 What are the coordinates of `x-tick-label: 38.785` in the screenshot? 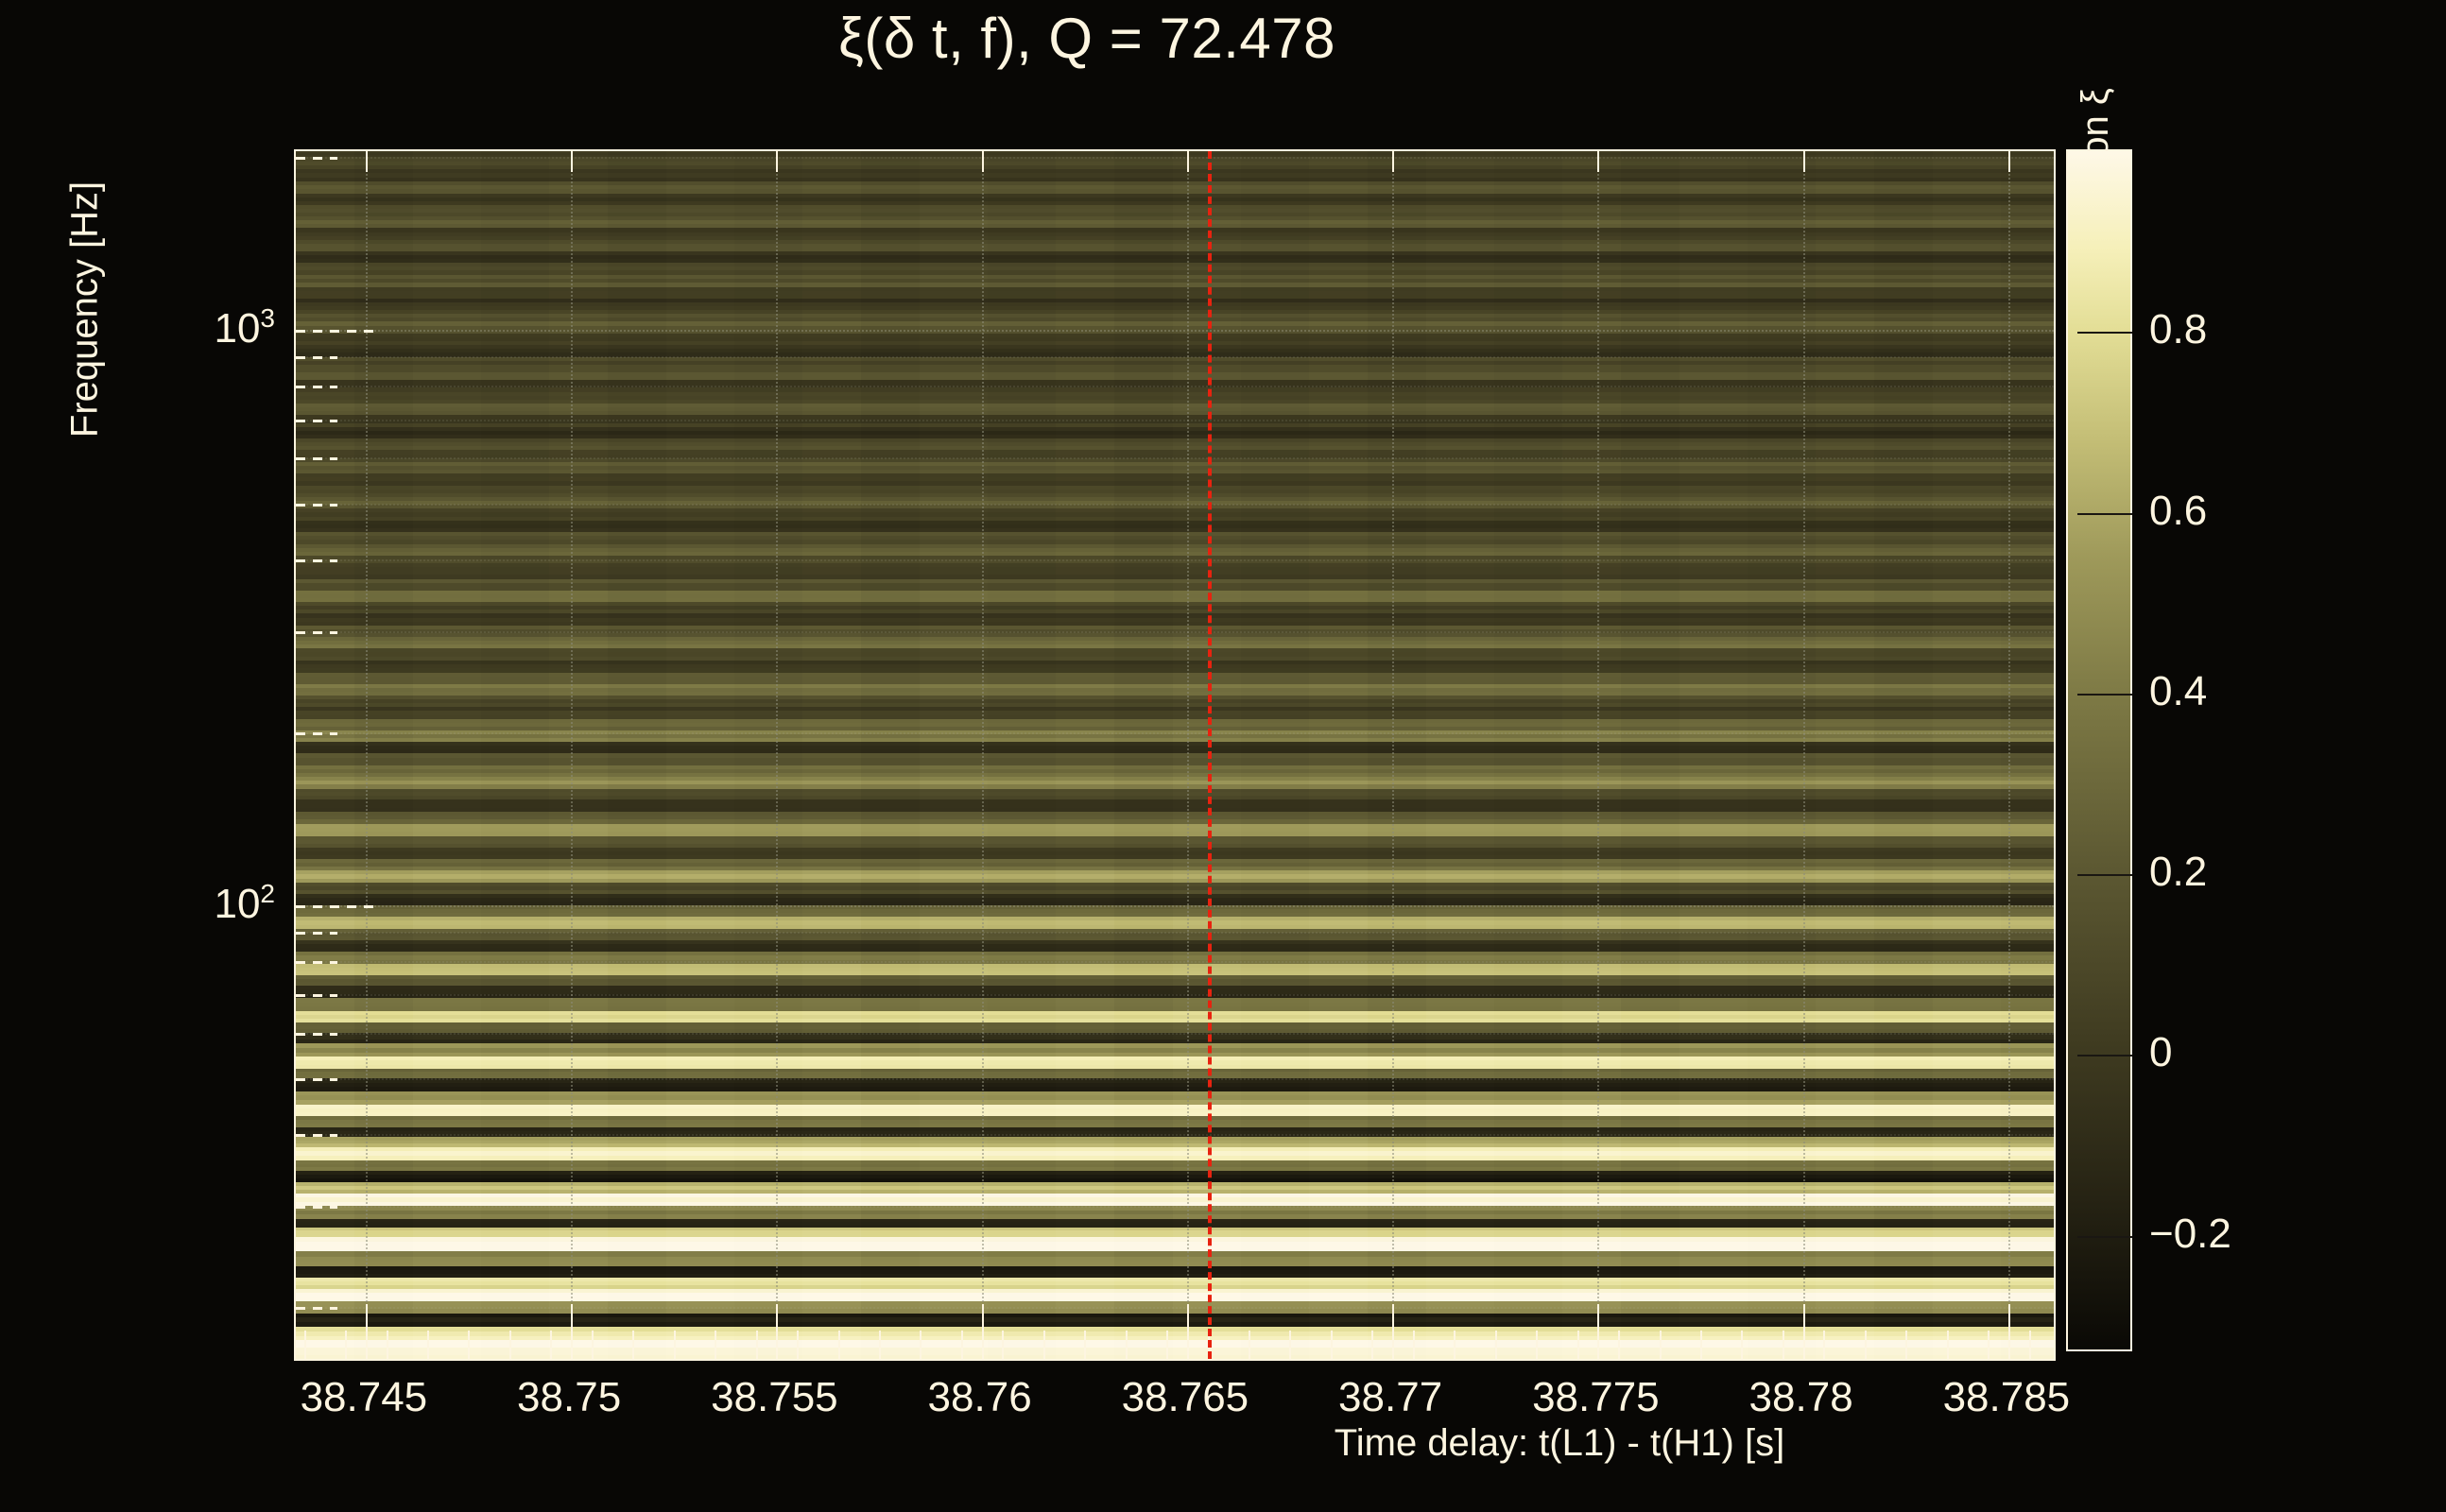 It's located at (2006, 1397).